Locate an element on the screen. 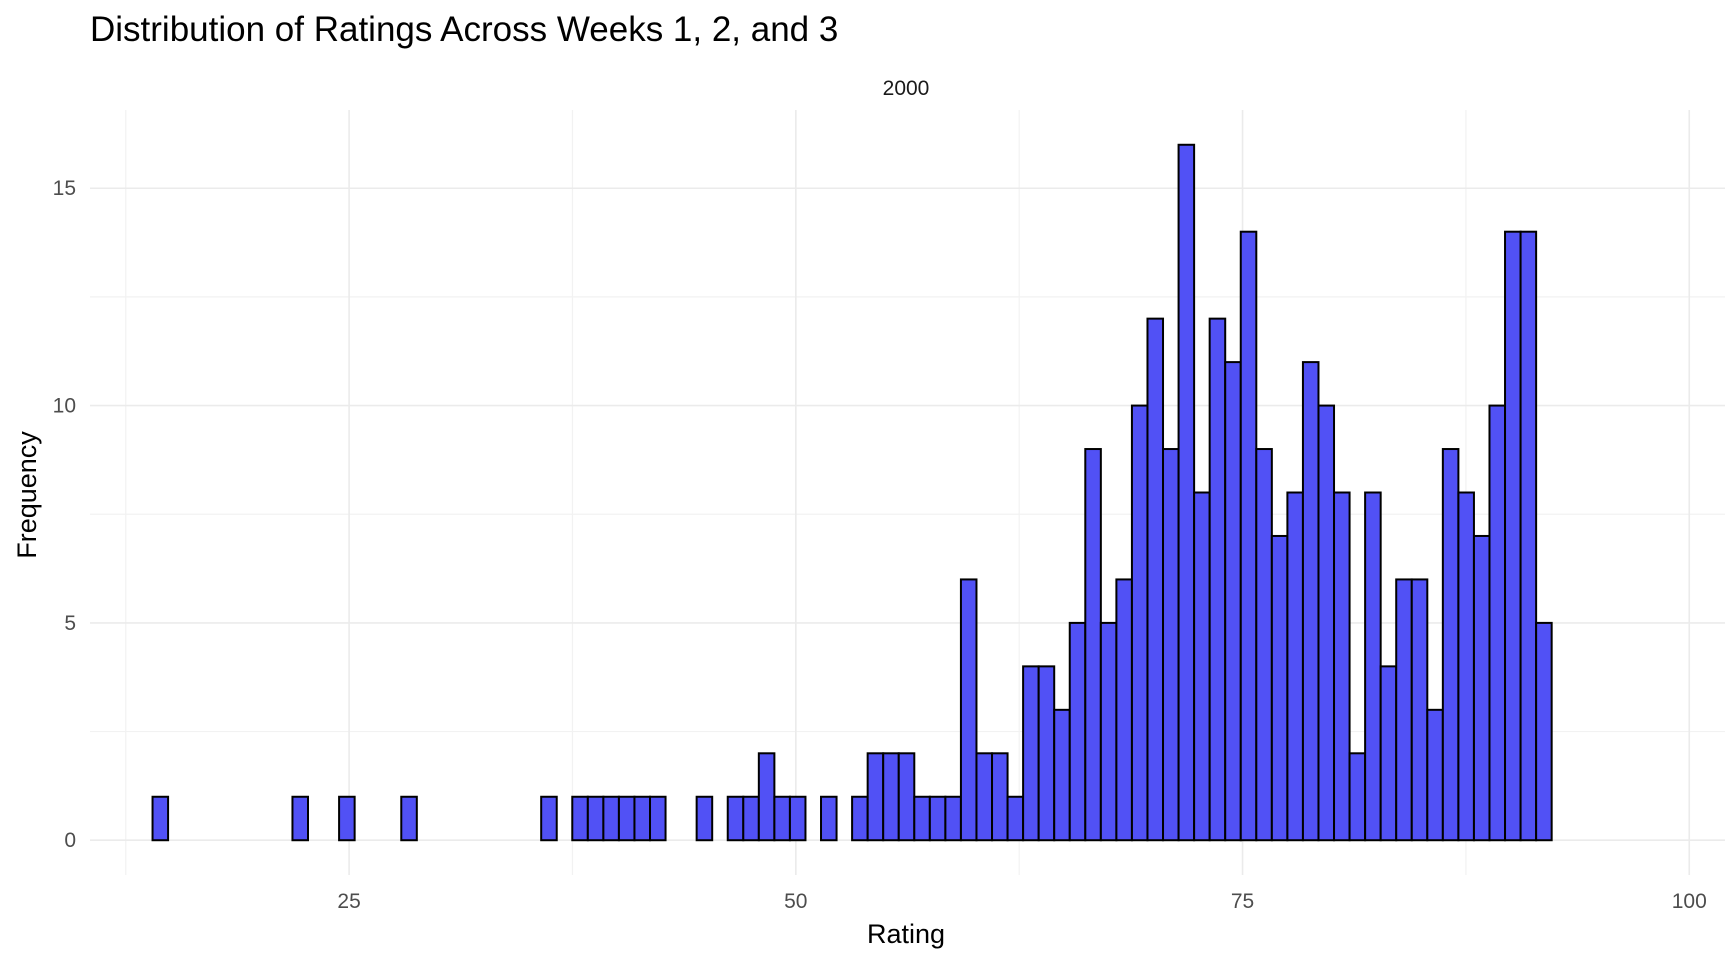  y-tick-label: 5 is located at coordinates (70, 623).